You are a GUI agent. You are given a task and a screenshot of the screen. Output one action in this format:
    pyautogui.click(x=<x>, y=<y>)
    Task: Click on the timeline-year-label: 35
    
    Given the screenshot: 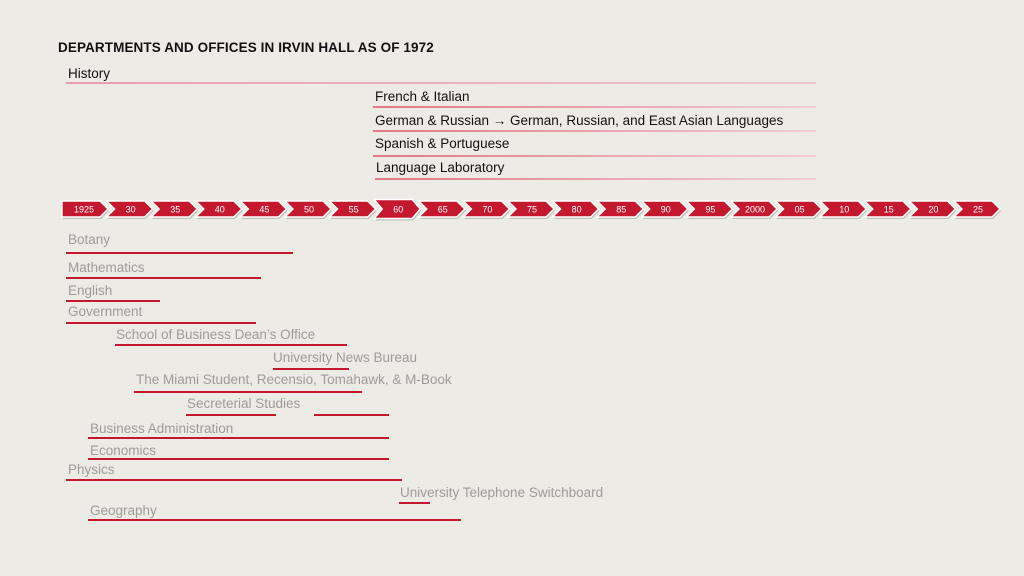 What is the action you would take?
    pyautogui.click(x=175, y=210)
    